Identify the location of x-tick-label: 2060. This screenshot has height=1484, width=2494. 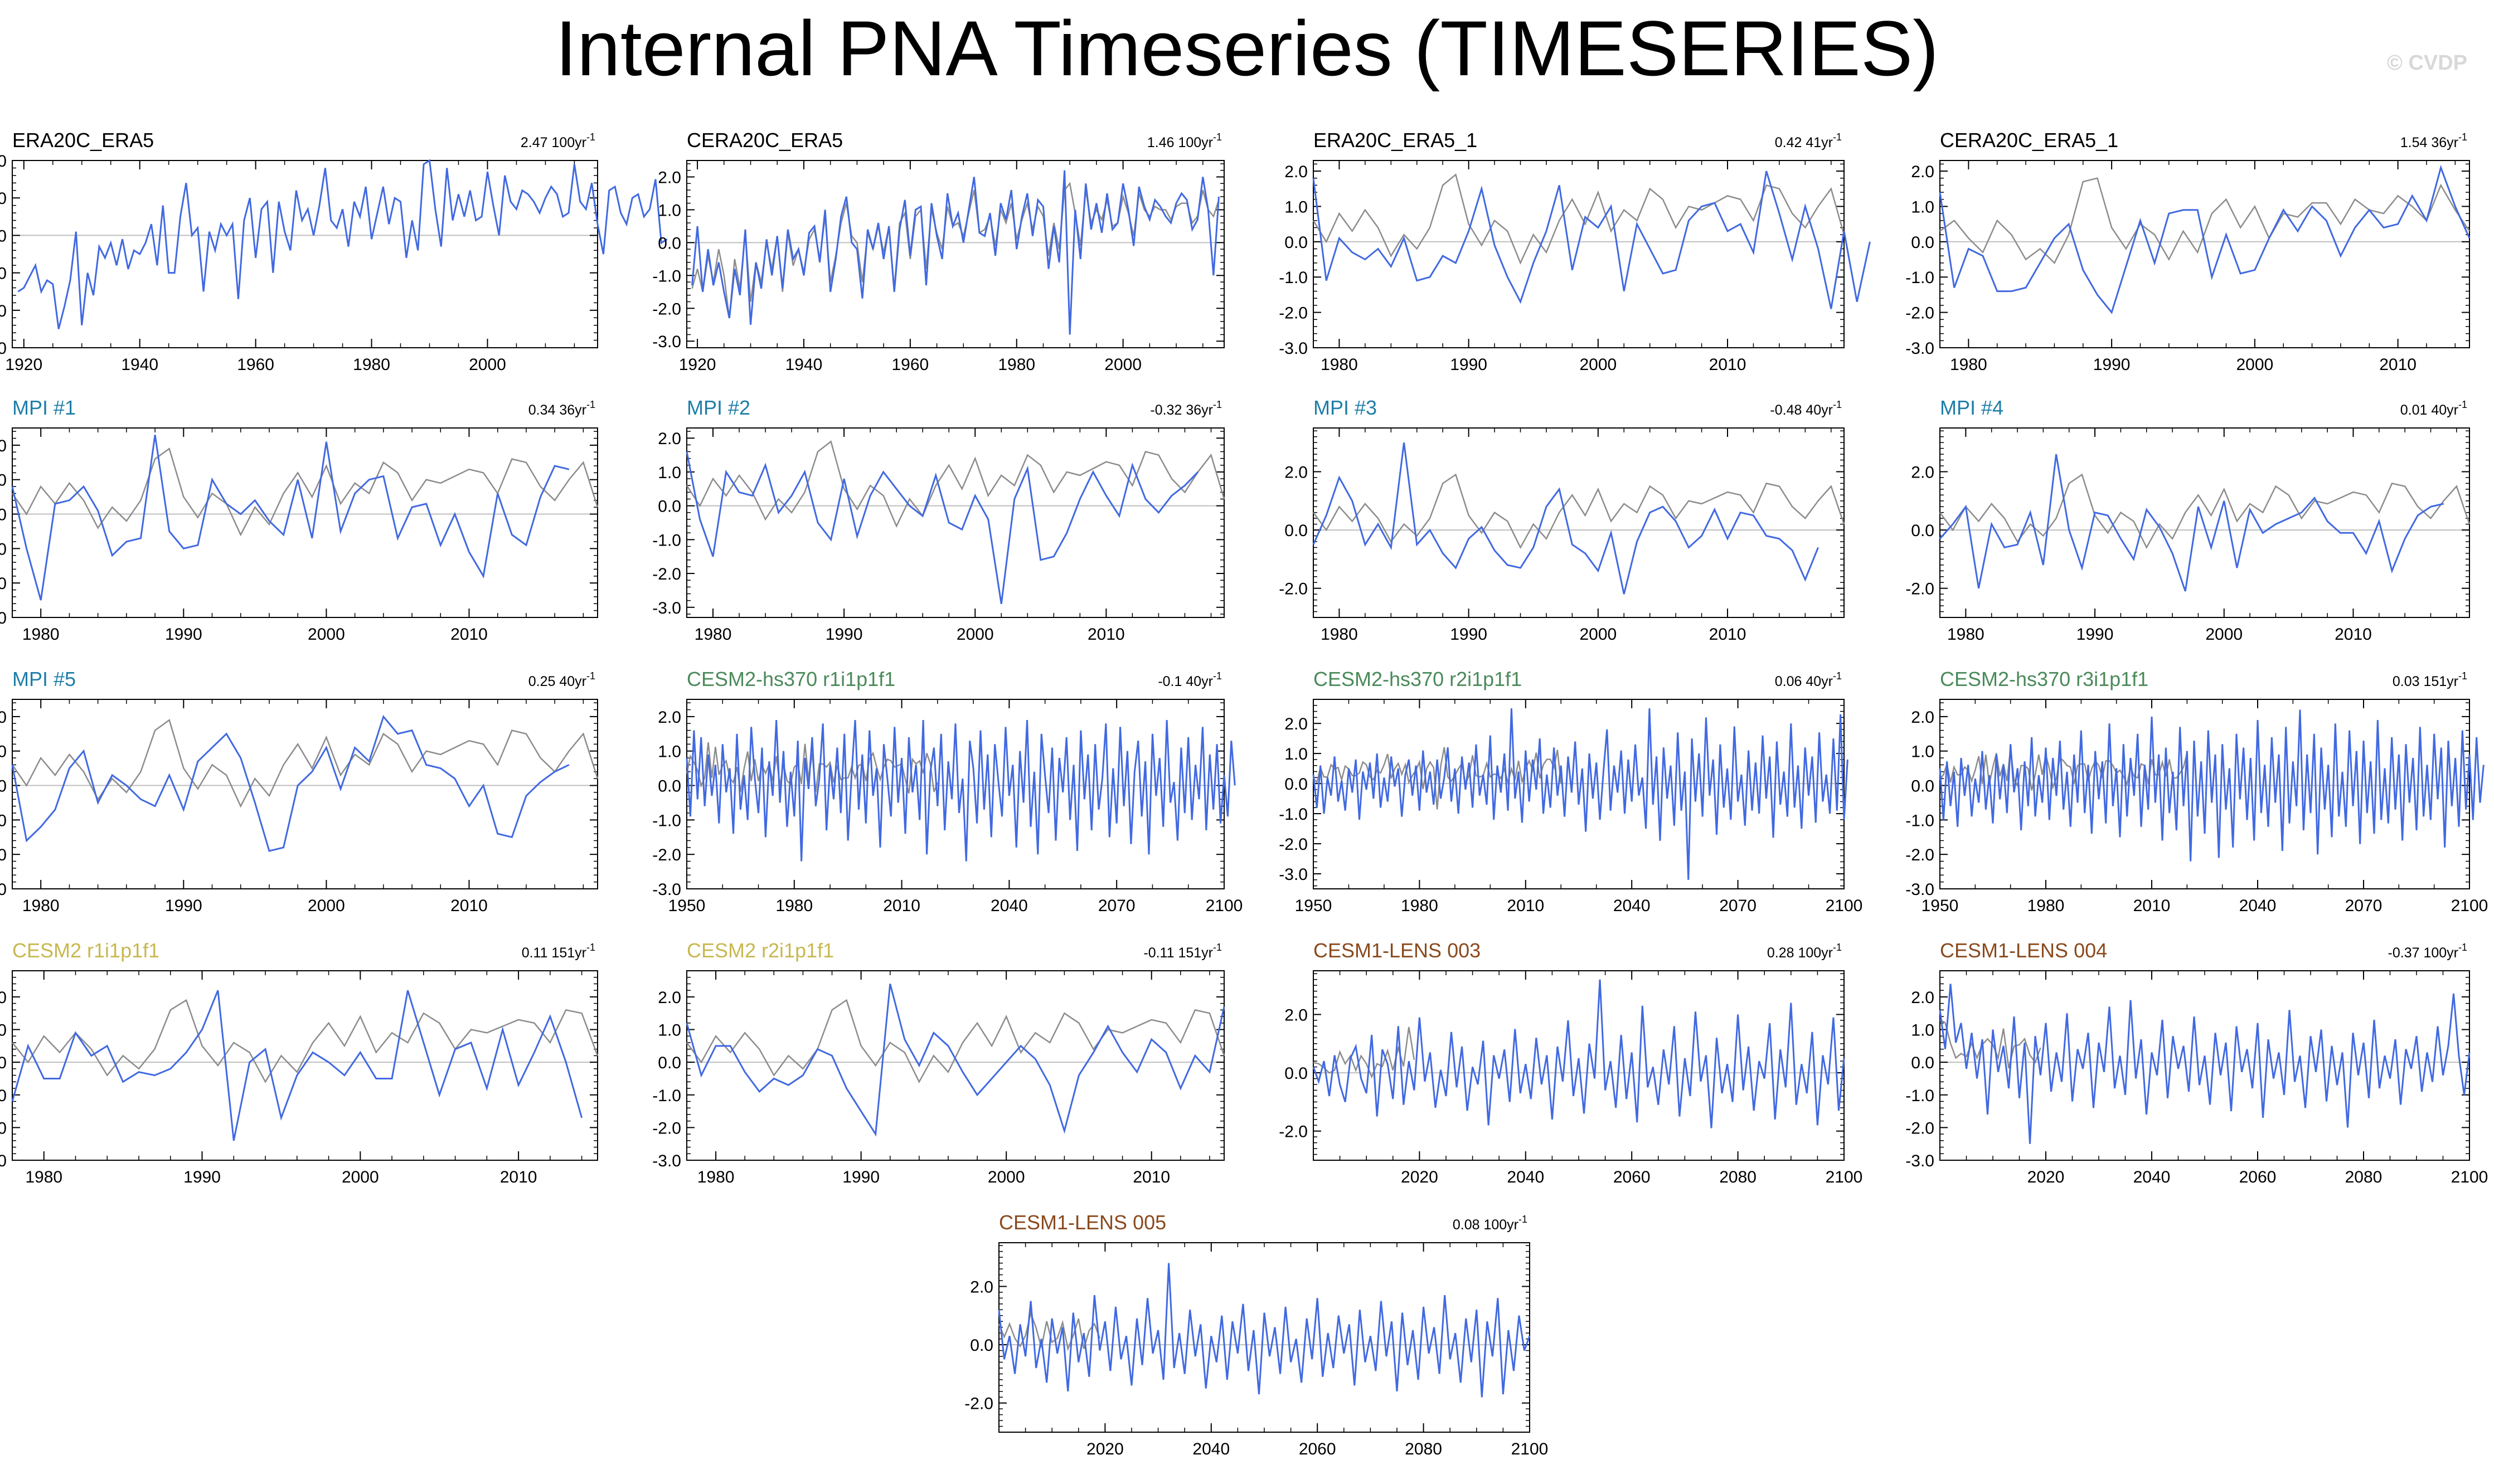
(1317, 1449).